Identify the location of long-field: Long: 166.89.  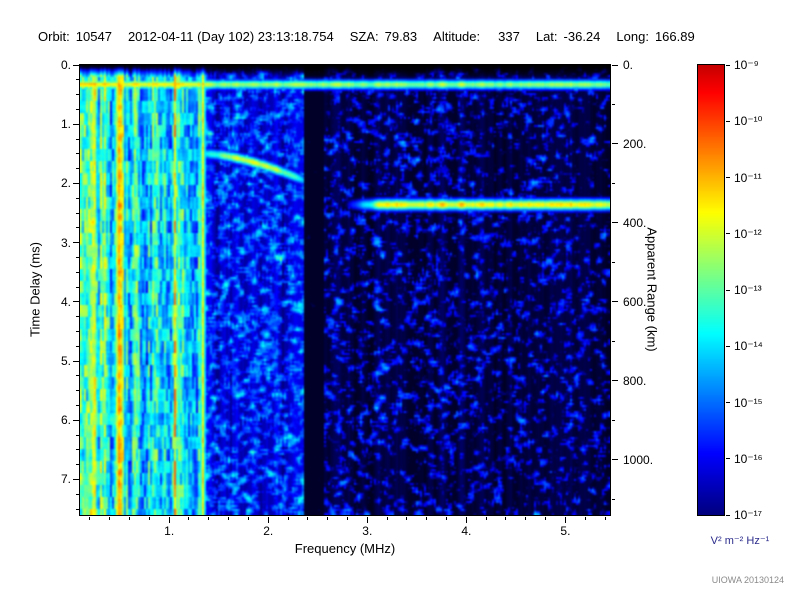
(655, 36).